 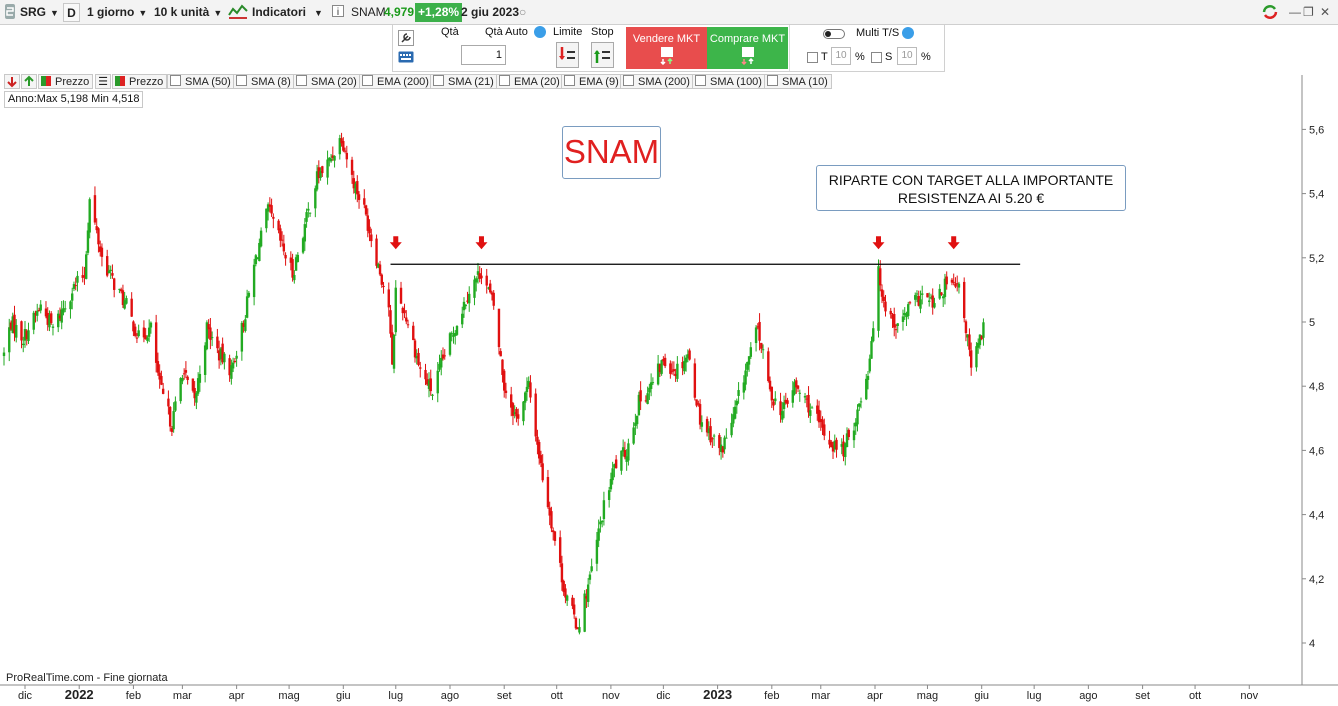 What do you see at coordinates (747, 48) in the screenshot?
I see `buy-market-button: Comprare MKT` at bounding box center [747, 48].